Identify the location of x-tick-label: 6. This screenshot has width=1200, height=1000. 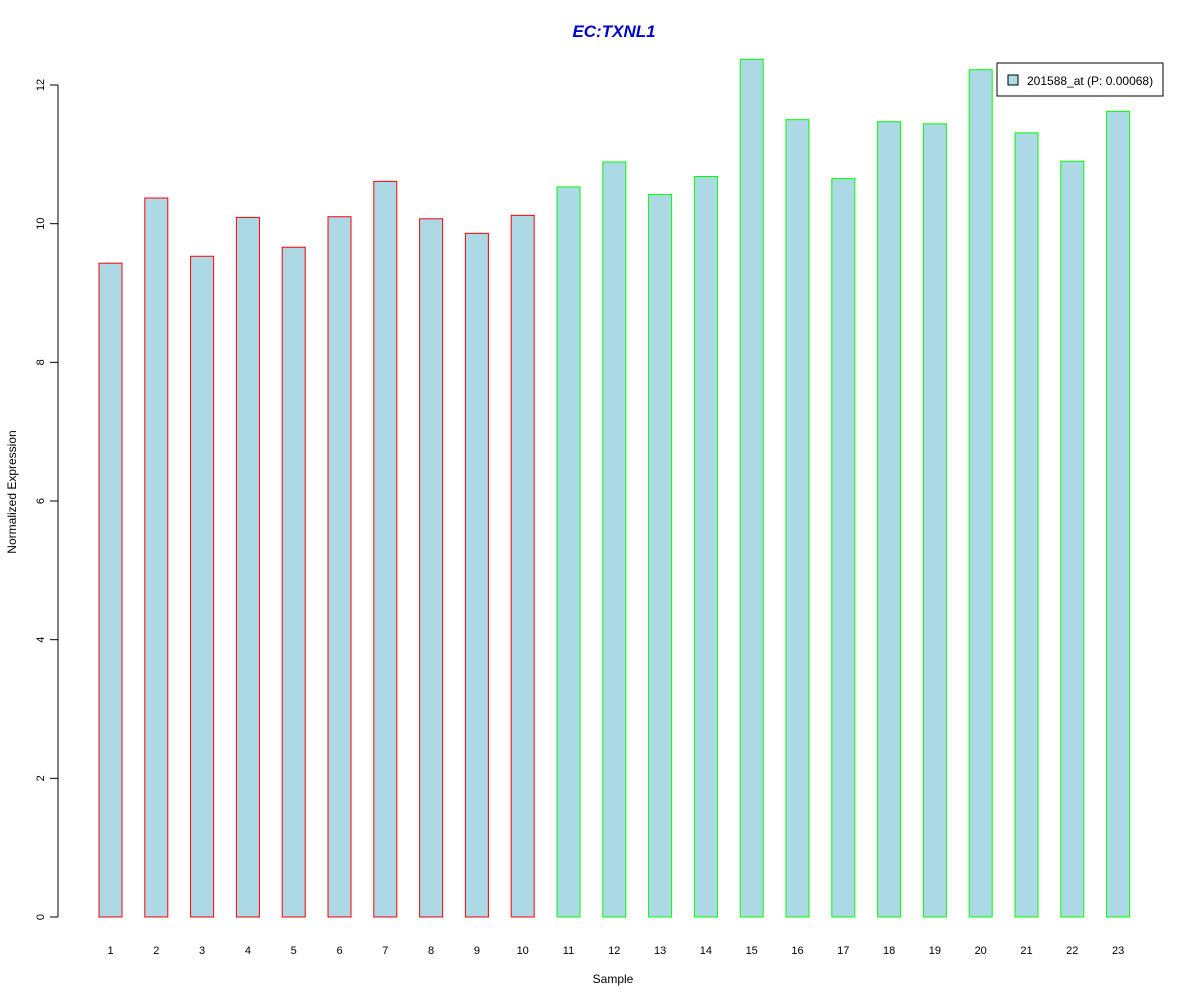
(339, 951).